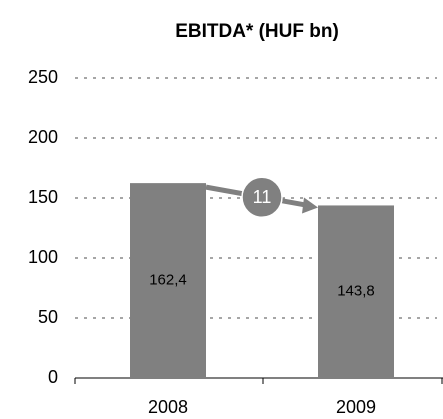  Describe the element at coordinates (43, 257) in the screenshot. I see `y-tick-label: 100` at that location.